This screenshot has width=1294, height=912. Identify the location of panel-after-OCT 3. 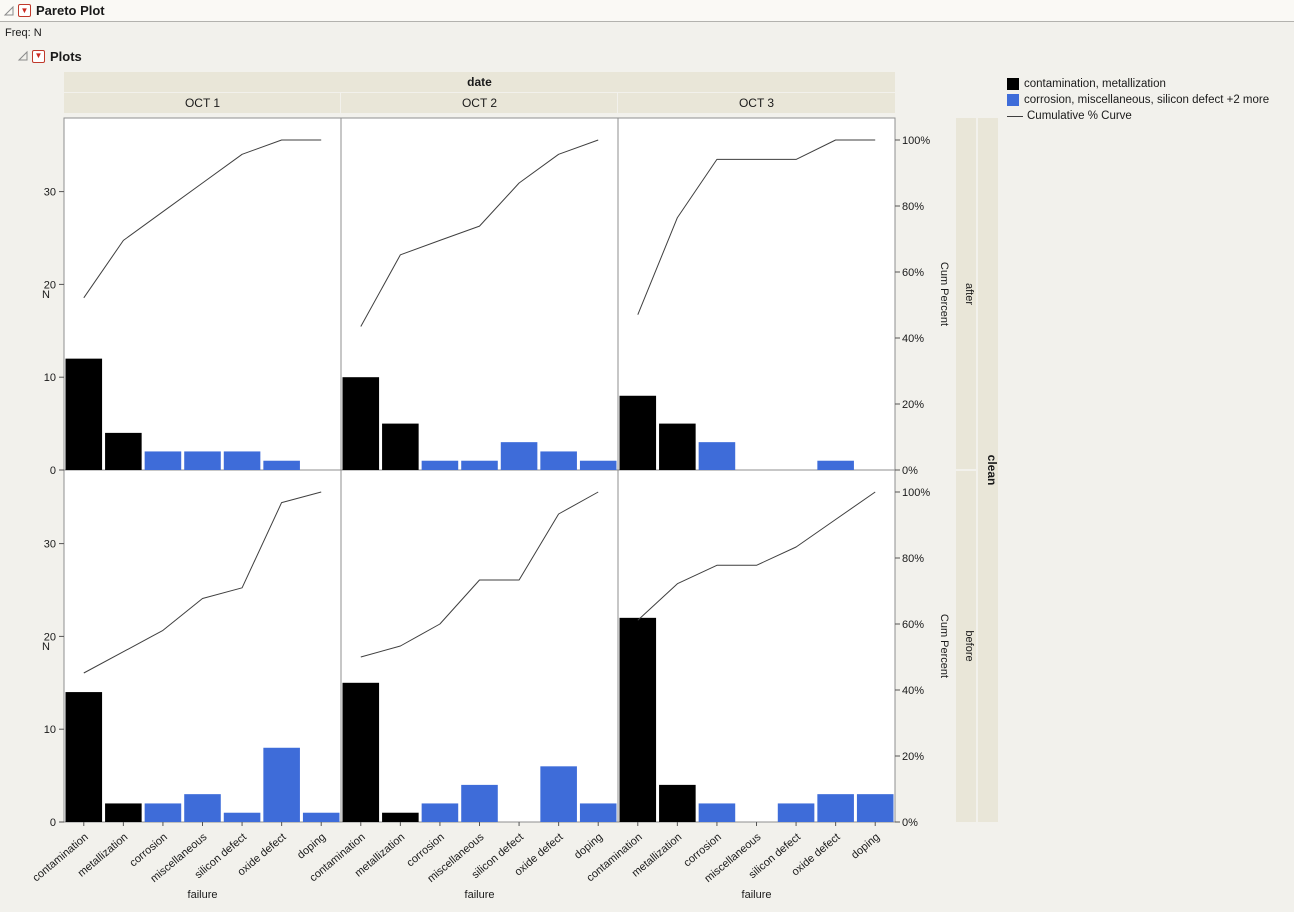
(756, 294).